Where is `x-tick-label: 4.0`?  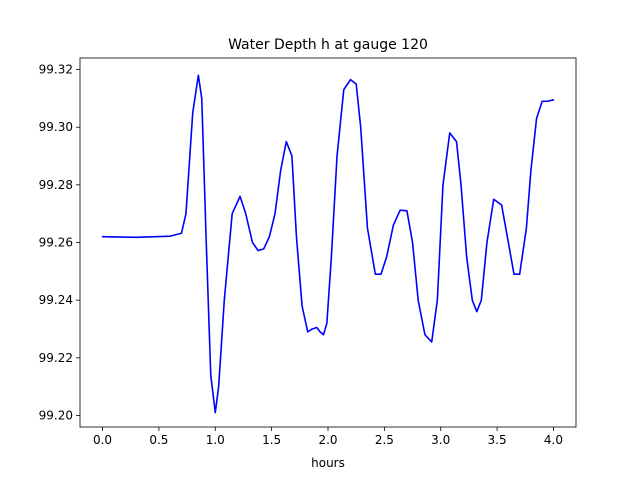 x-tick-label: 4.0 is located at coordinates (553, 440).